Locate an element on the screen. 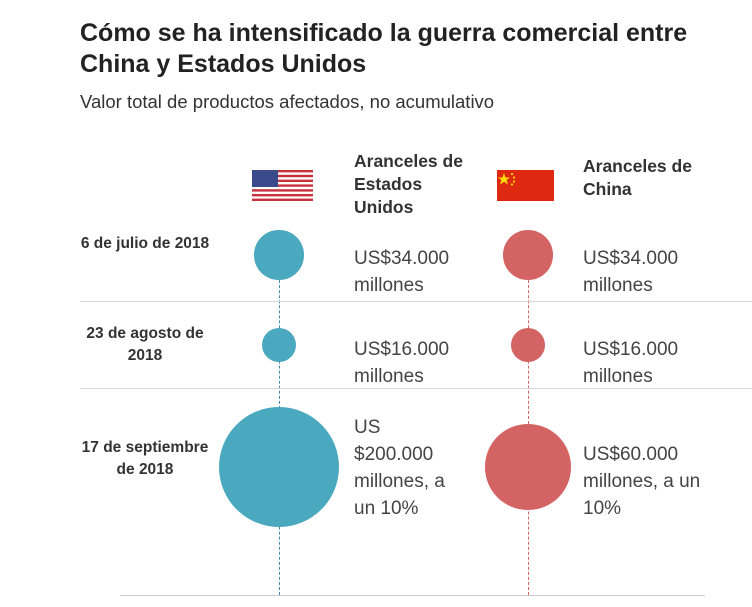 This screenshot has width=752, height=607. us-value-label: US$34.000 millones is located at coordinates (402, 272).